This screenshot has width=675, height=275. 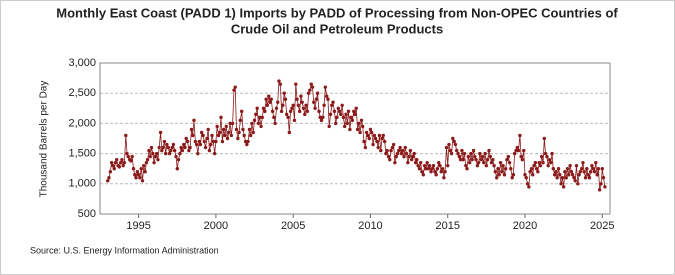 I want to click on x-tick-label: 2005, so click(x=293, y=226).